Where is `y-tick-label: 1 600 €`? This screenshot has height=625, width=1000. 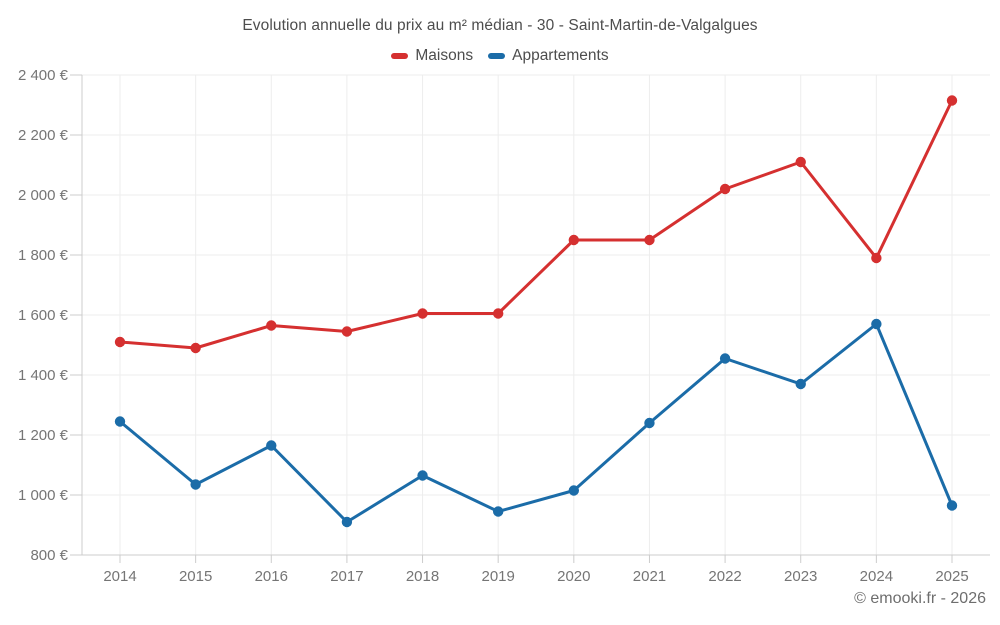 y-tick-label: 1 600 € is located at coordinates (43, 315).